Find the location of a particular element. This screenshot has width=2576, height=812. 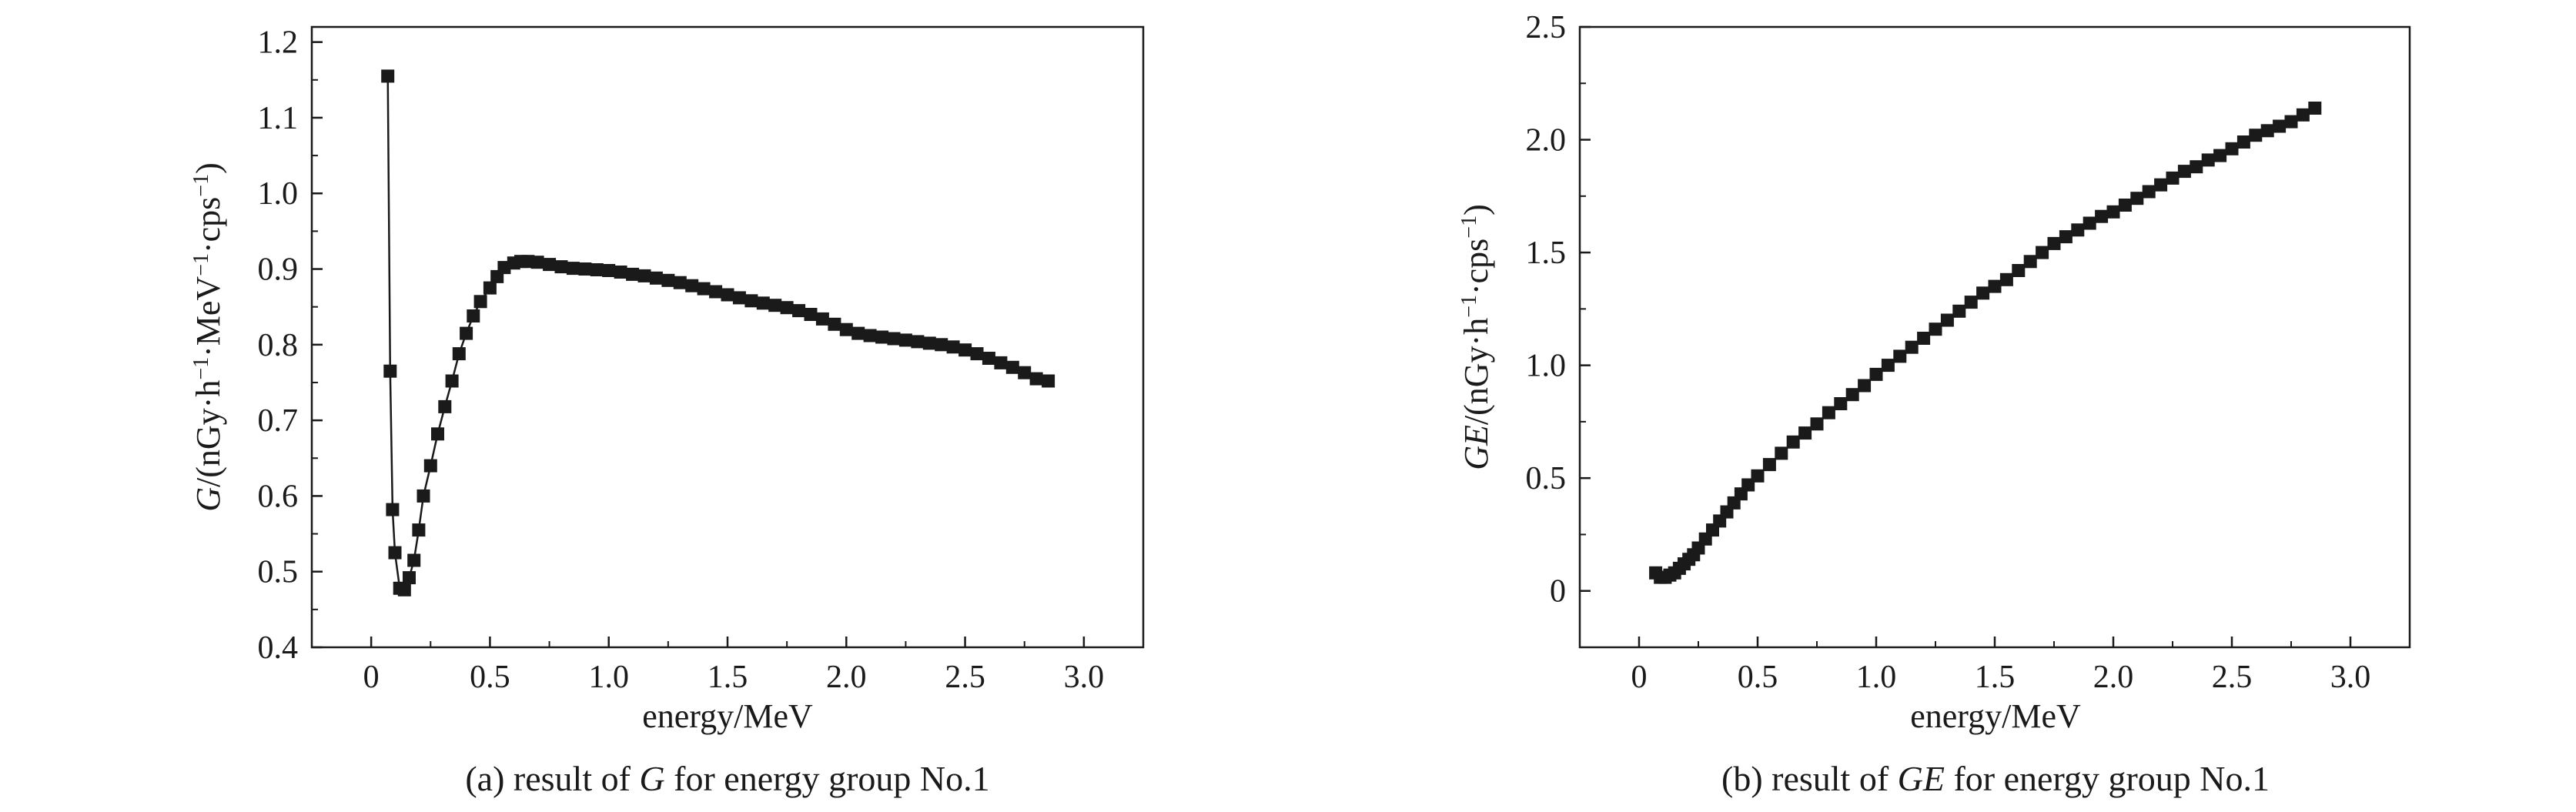

y-tick-label: 0.6 is located at coordinates (279, 496).